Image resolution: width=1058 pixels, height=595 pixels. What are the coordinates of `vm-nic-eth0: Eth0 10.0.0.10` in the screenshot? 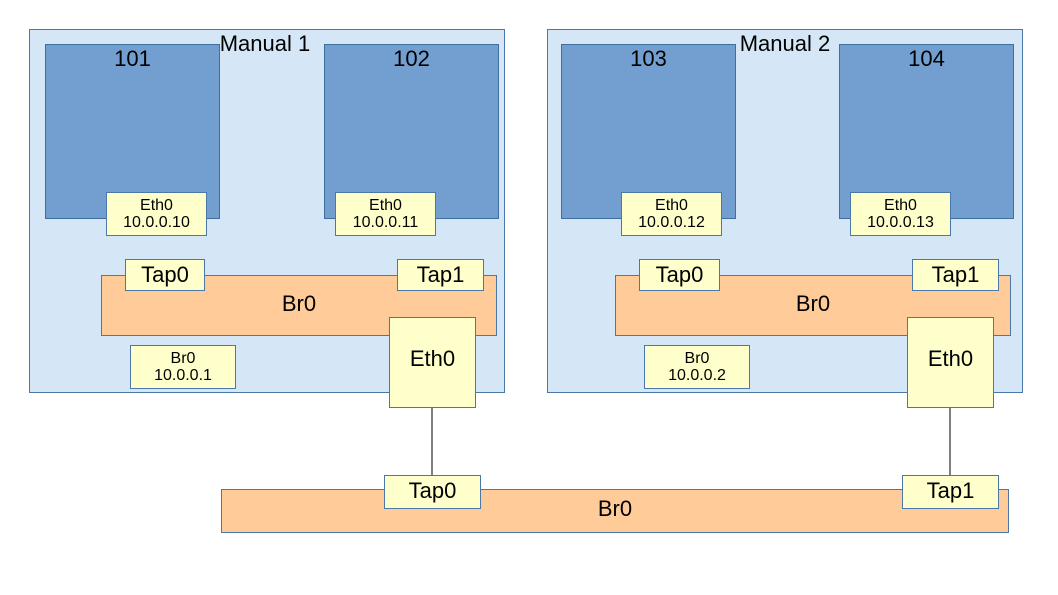 It's located at (156, 214).